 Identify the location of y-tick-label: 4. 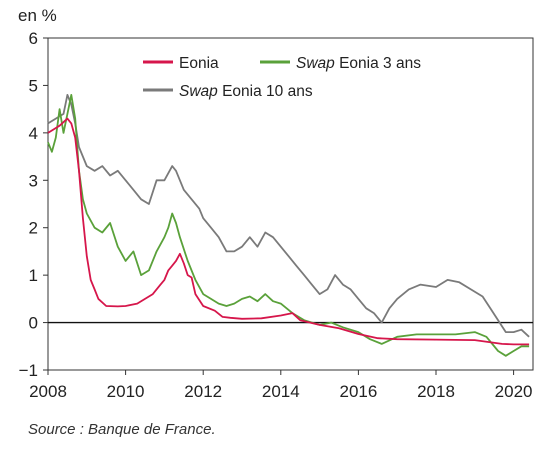
(33, 133).